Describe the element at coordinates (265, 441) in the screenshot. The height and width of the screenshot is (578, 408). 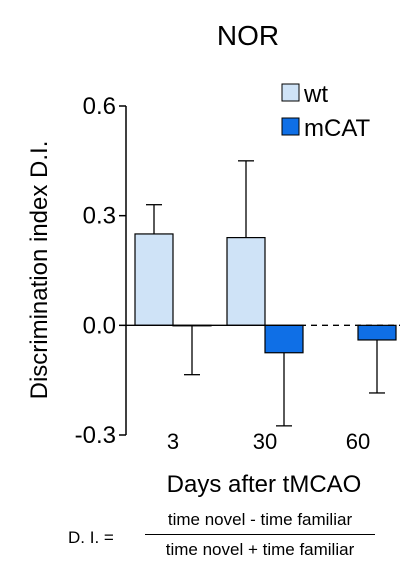
I see `x-tick-label: 30` at that location.